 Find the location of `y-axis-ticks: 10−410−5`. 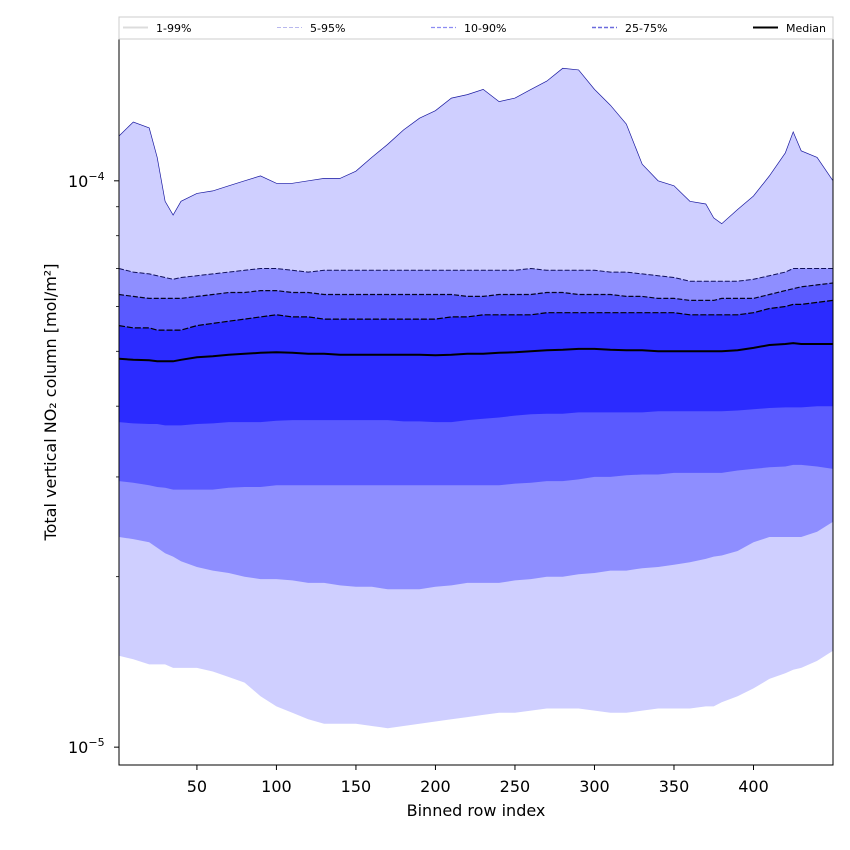

y-axis-ticks: 10−410−5 is located at coordinates (93, 463).